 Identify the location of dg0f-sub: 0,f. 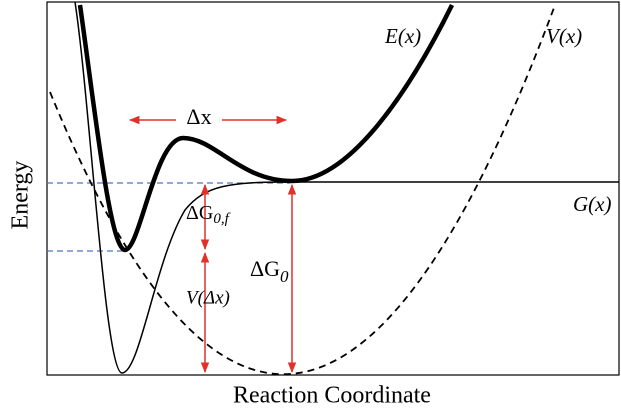
(221, 219).